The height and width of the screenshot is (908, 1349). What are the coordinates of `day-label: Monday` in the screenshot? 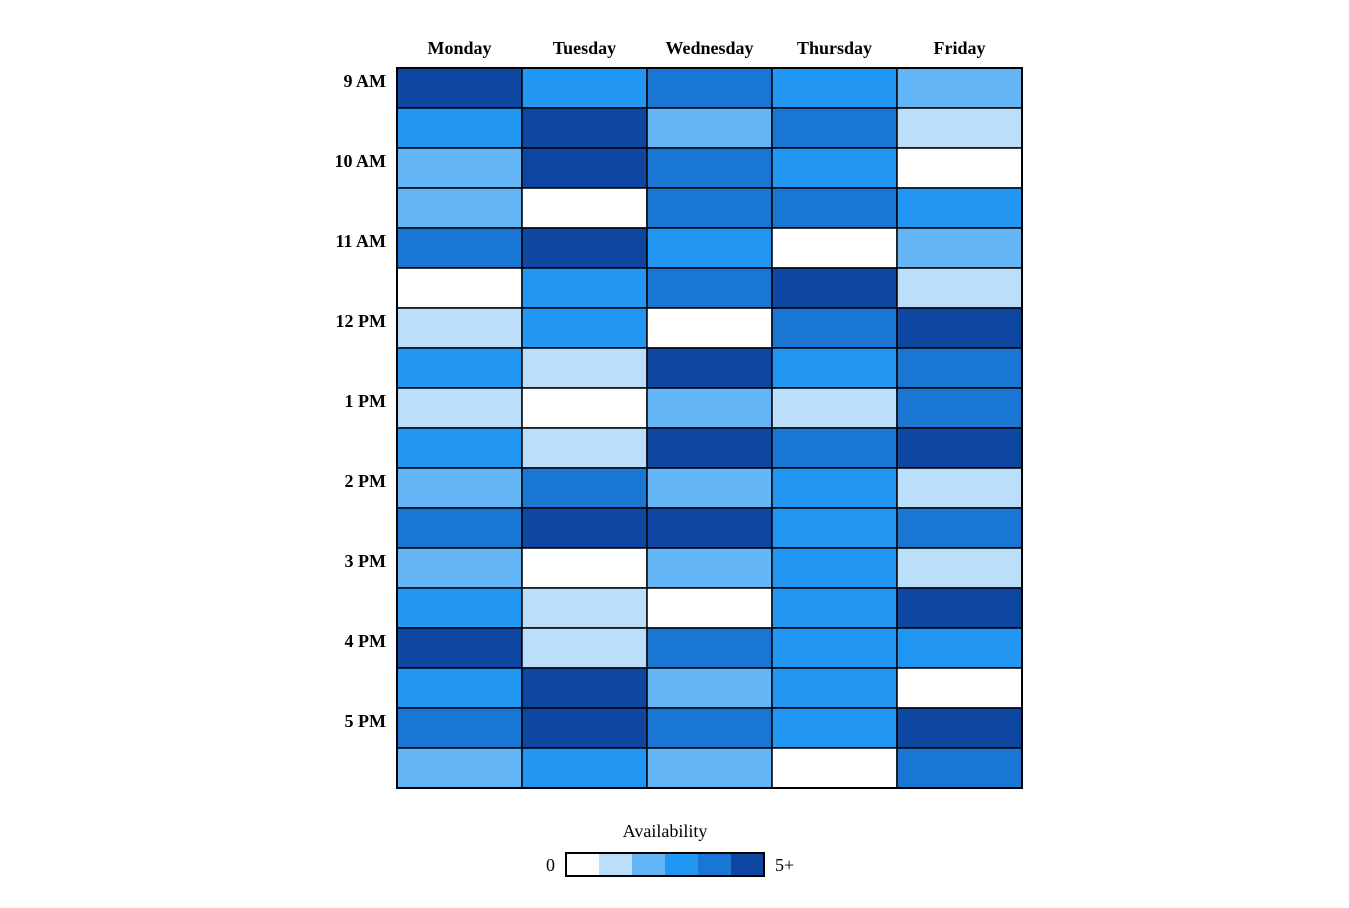 It's located at (459, 48).